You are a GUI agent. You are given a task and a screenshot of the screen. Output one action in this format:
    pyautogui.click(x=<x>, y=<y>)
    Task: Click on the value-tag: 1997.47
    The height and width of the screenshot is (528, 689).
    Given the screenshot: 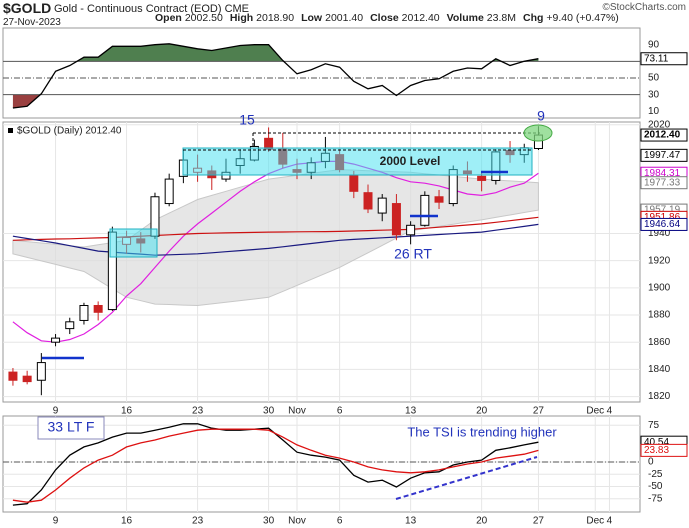 What is the action you would take?
    pyautogui.click(x=662, y=155)
    